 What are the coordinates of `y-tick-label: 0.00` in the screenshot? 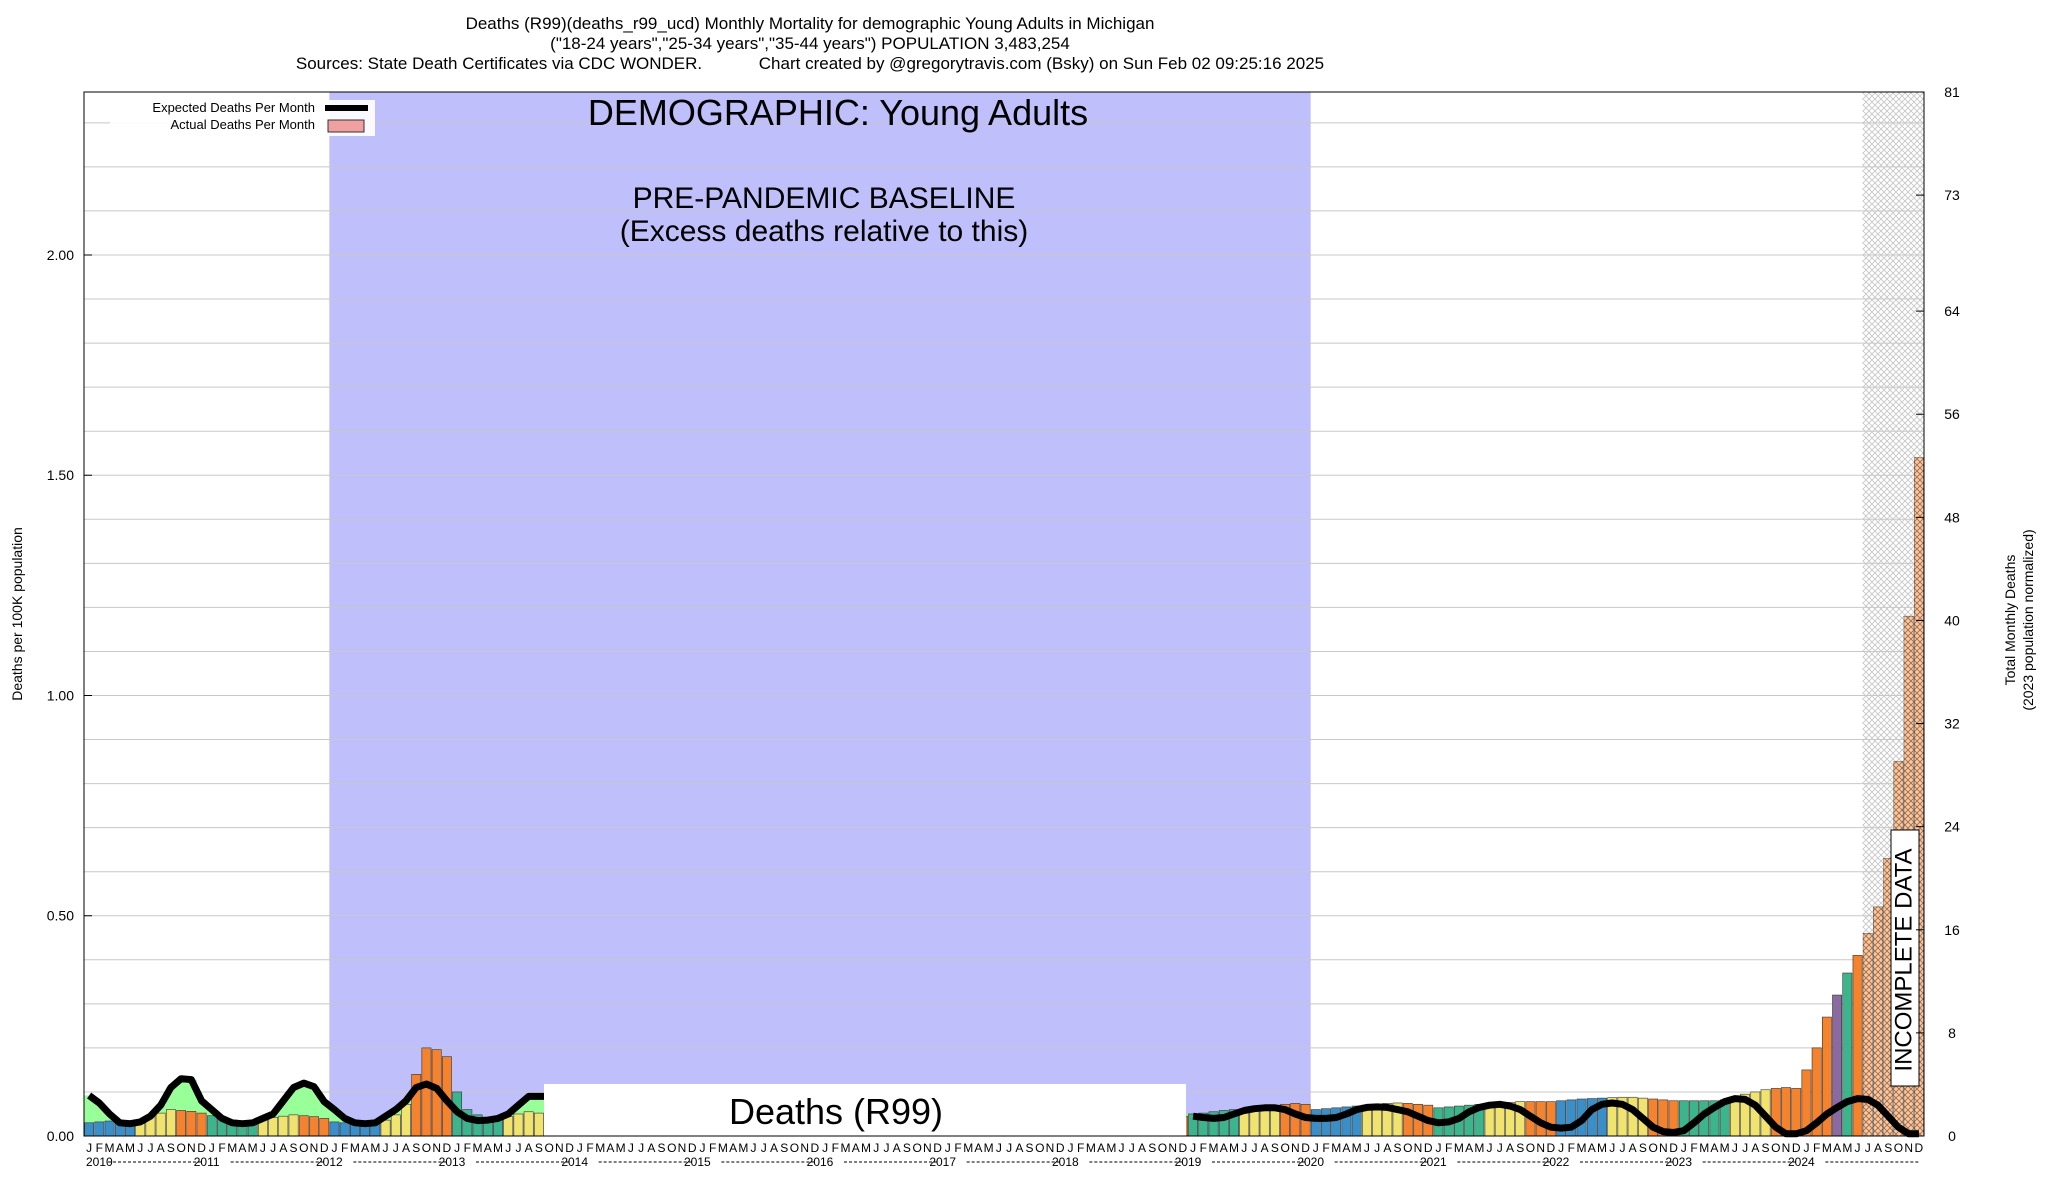 It's located at (60, 1136).